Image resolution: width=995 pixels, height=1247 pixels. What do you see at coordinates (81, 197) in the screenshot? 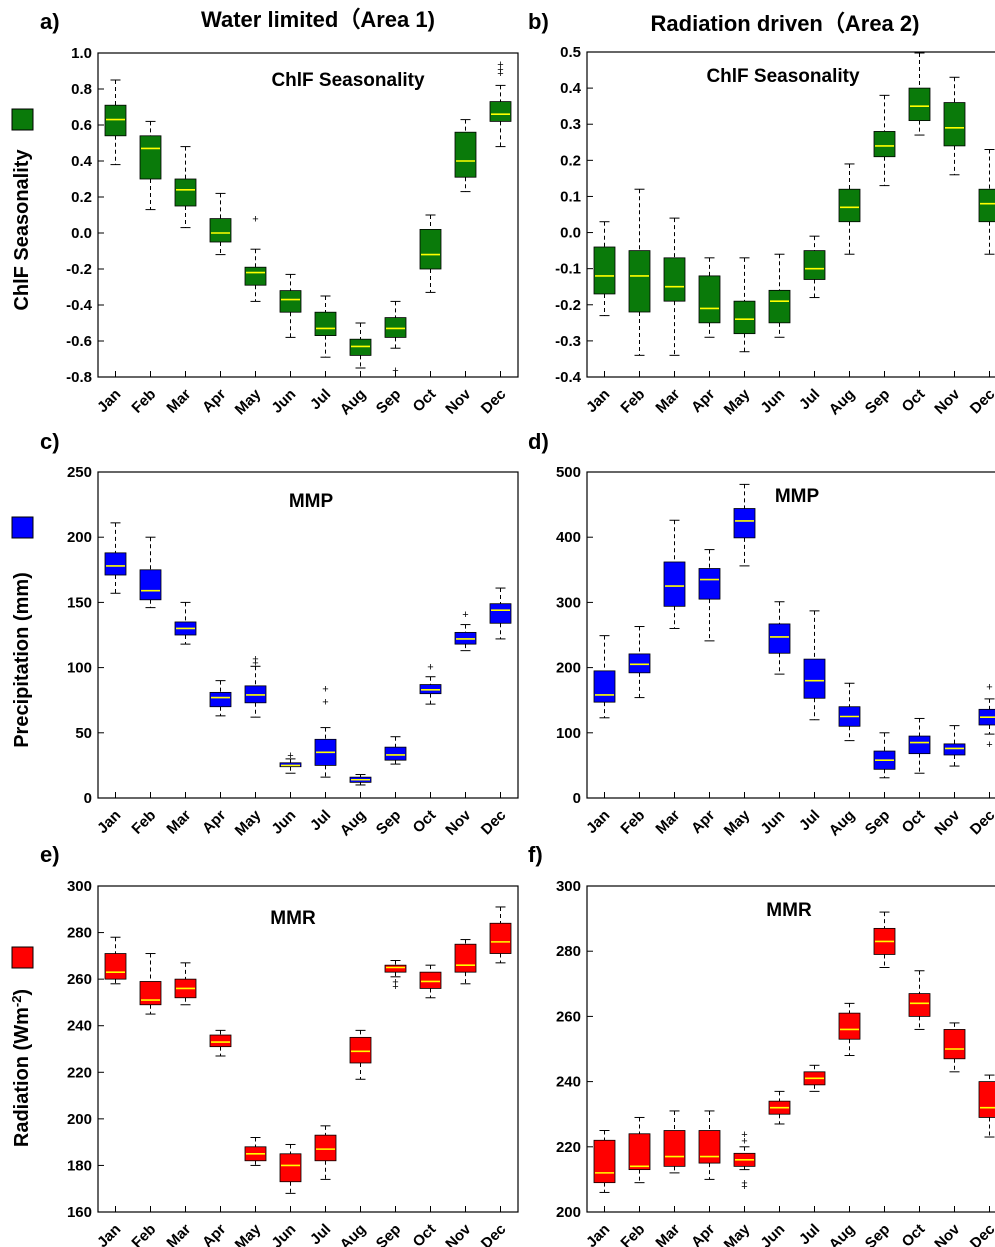
I see `ytick-label: 0.2` at bounding box center [81, 197].